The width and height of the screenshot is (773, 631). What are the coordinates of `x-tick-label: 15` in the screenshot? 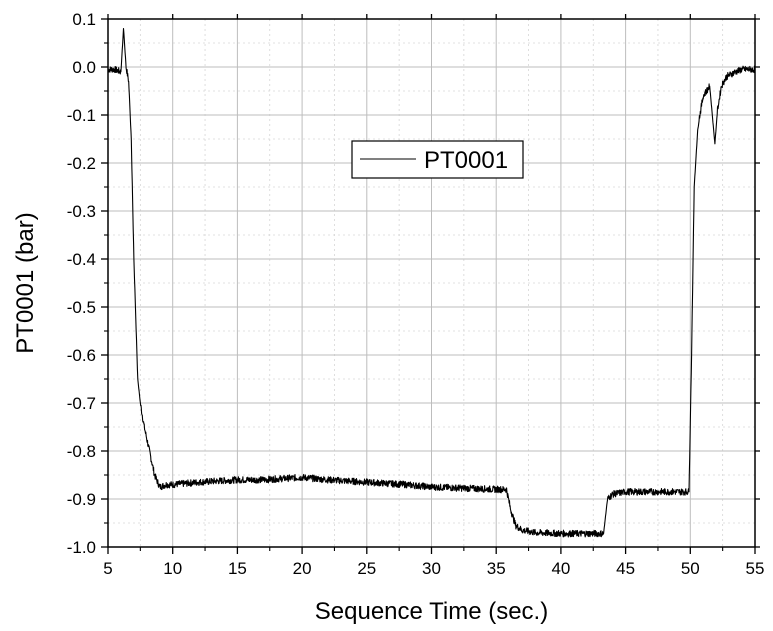 It's located at (237, 568).